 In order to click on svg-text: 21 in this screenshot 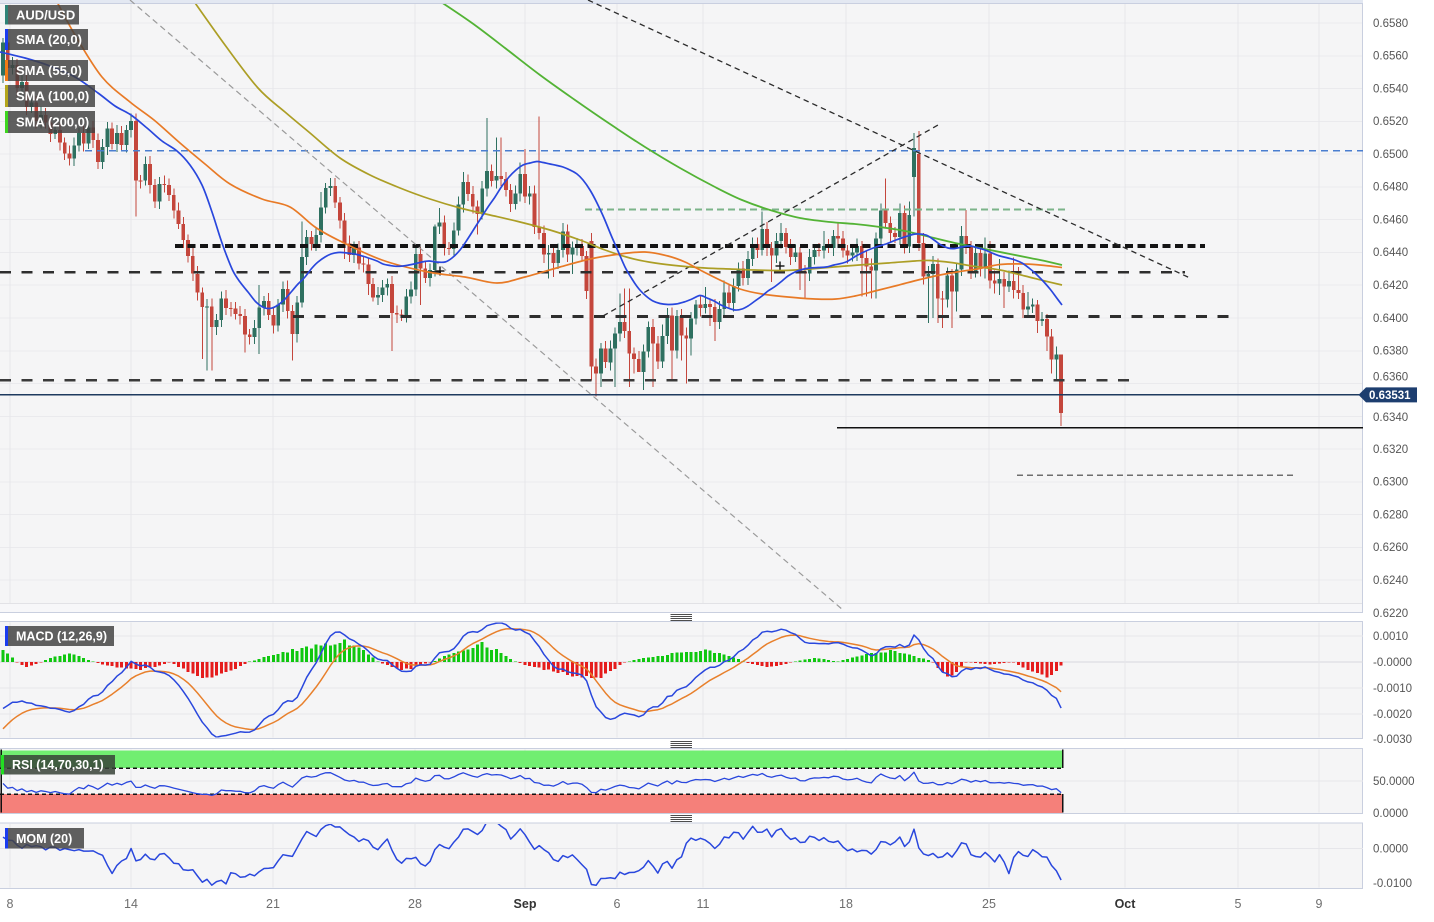, I will do `click(273, 904)`.